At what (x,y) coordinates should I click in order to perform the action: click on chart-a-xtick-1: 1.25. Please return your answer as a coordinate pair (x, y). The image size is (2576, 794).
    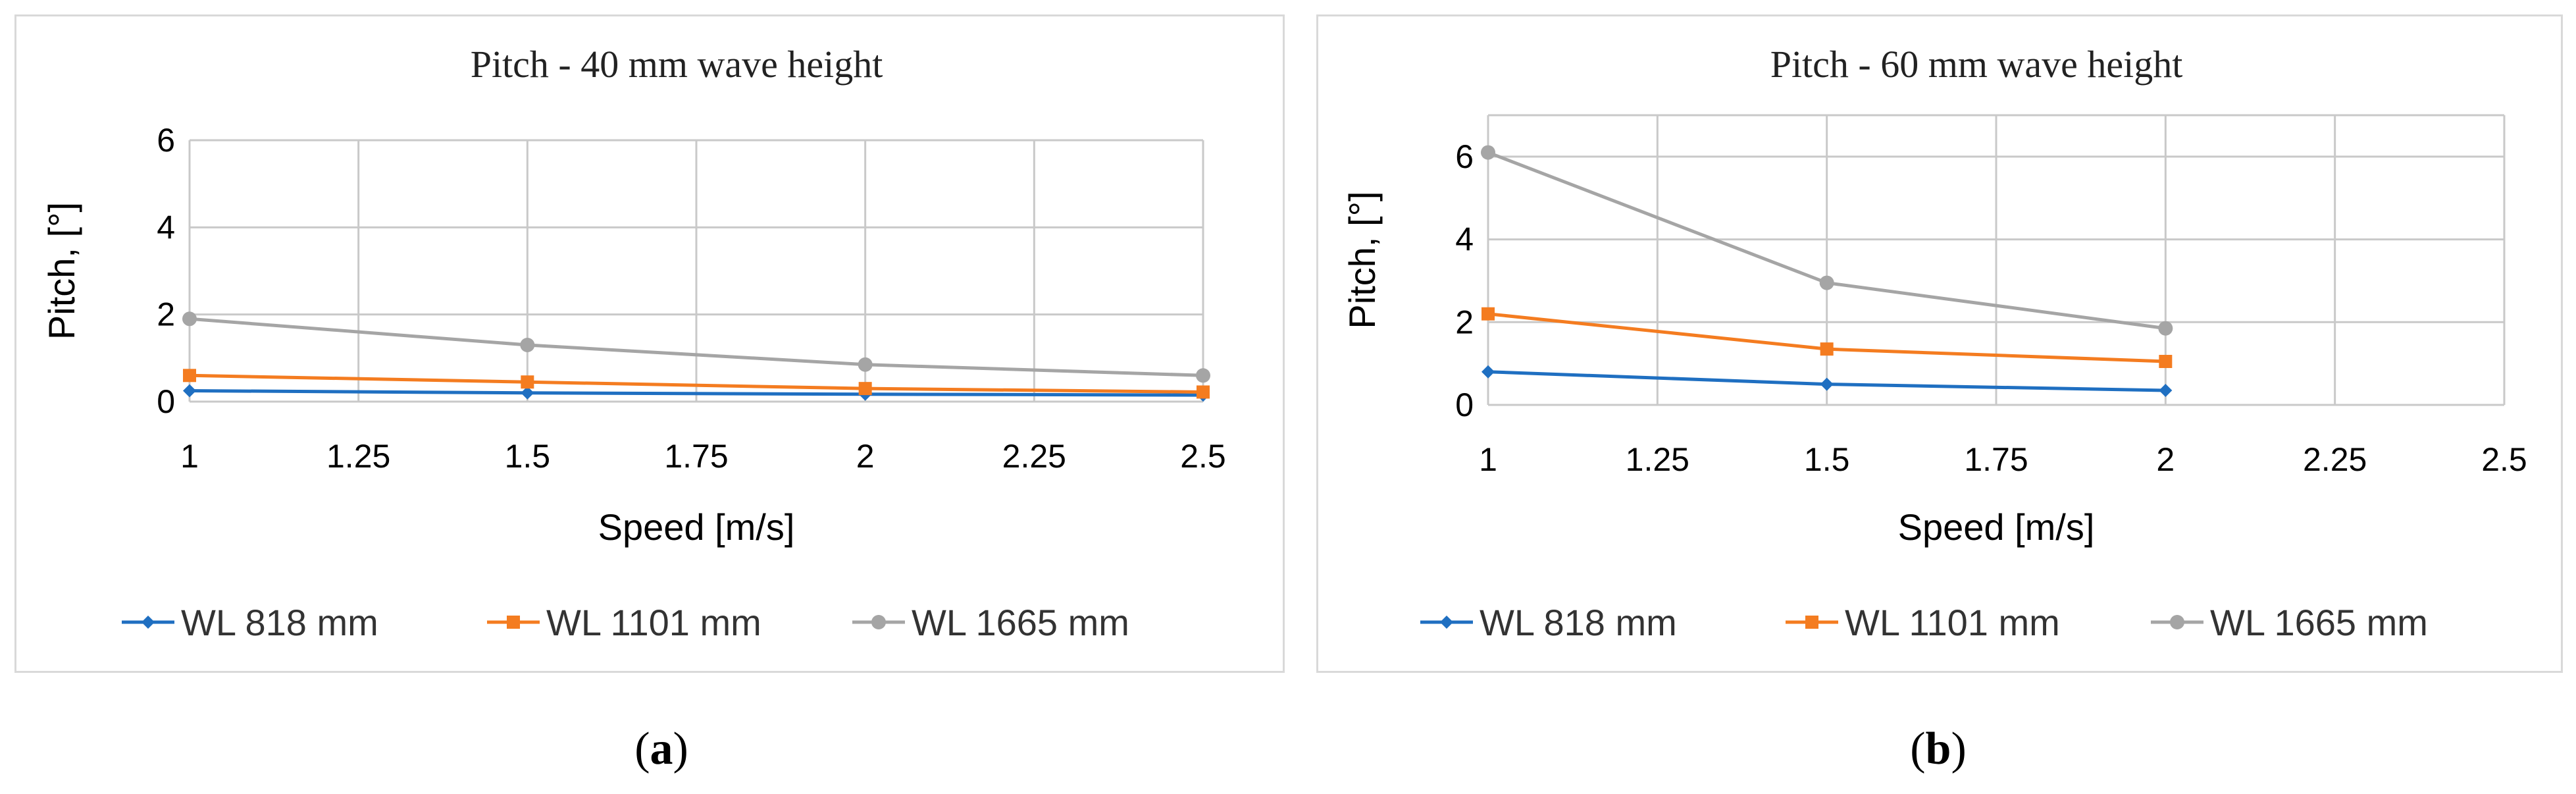
    Looking at the image, I should click on (358, 456).